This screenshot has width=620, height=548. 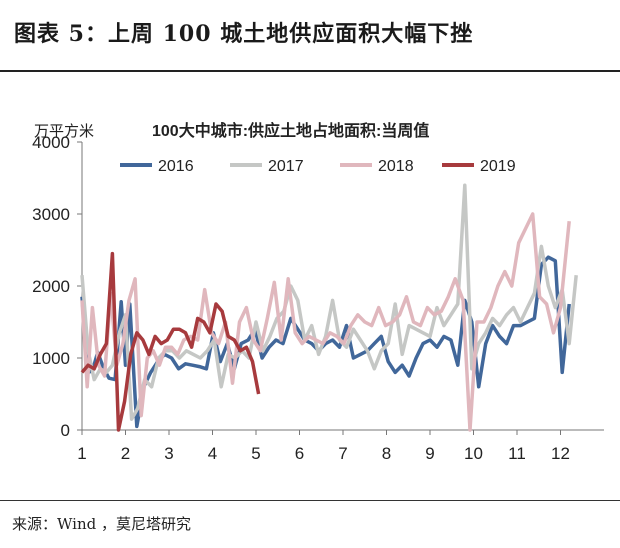 What do you see at coordinates (51, 286) in the screenshot?
I see `y-tick-label: 2000` at bounding box center [51, 286].